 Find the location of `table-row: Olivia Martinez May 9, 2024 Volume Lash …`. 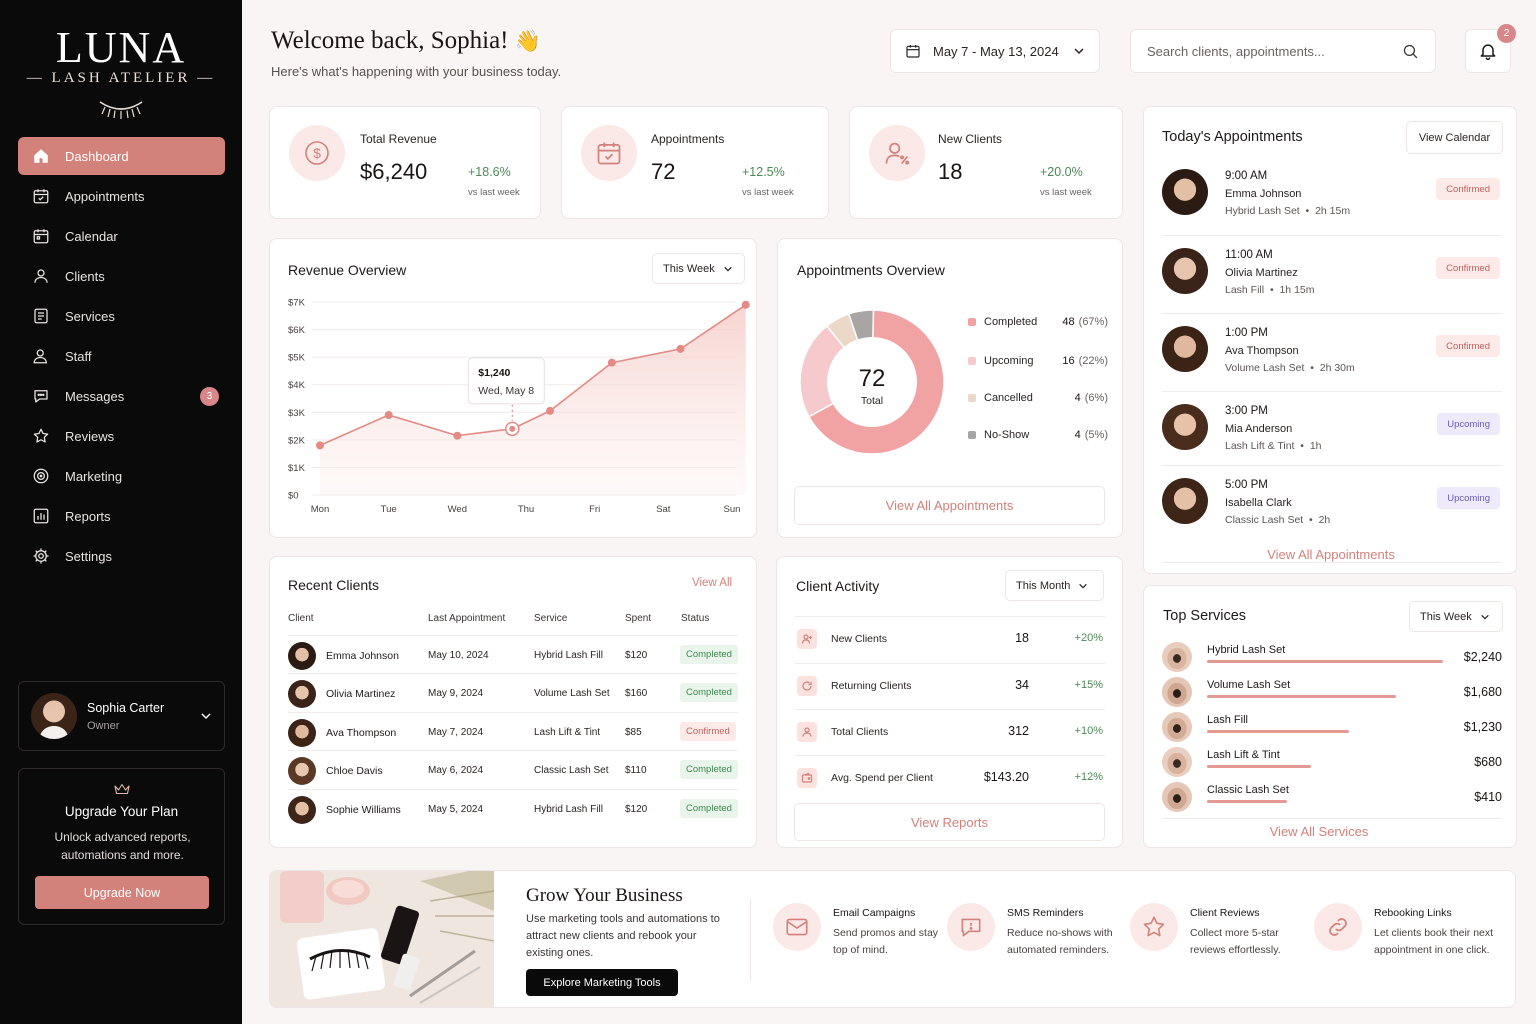

table-row: Olivia Martinez May 9, 2024 Volume Lash … is located at coordinates (513, 692).